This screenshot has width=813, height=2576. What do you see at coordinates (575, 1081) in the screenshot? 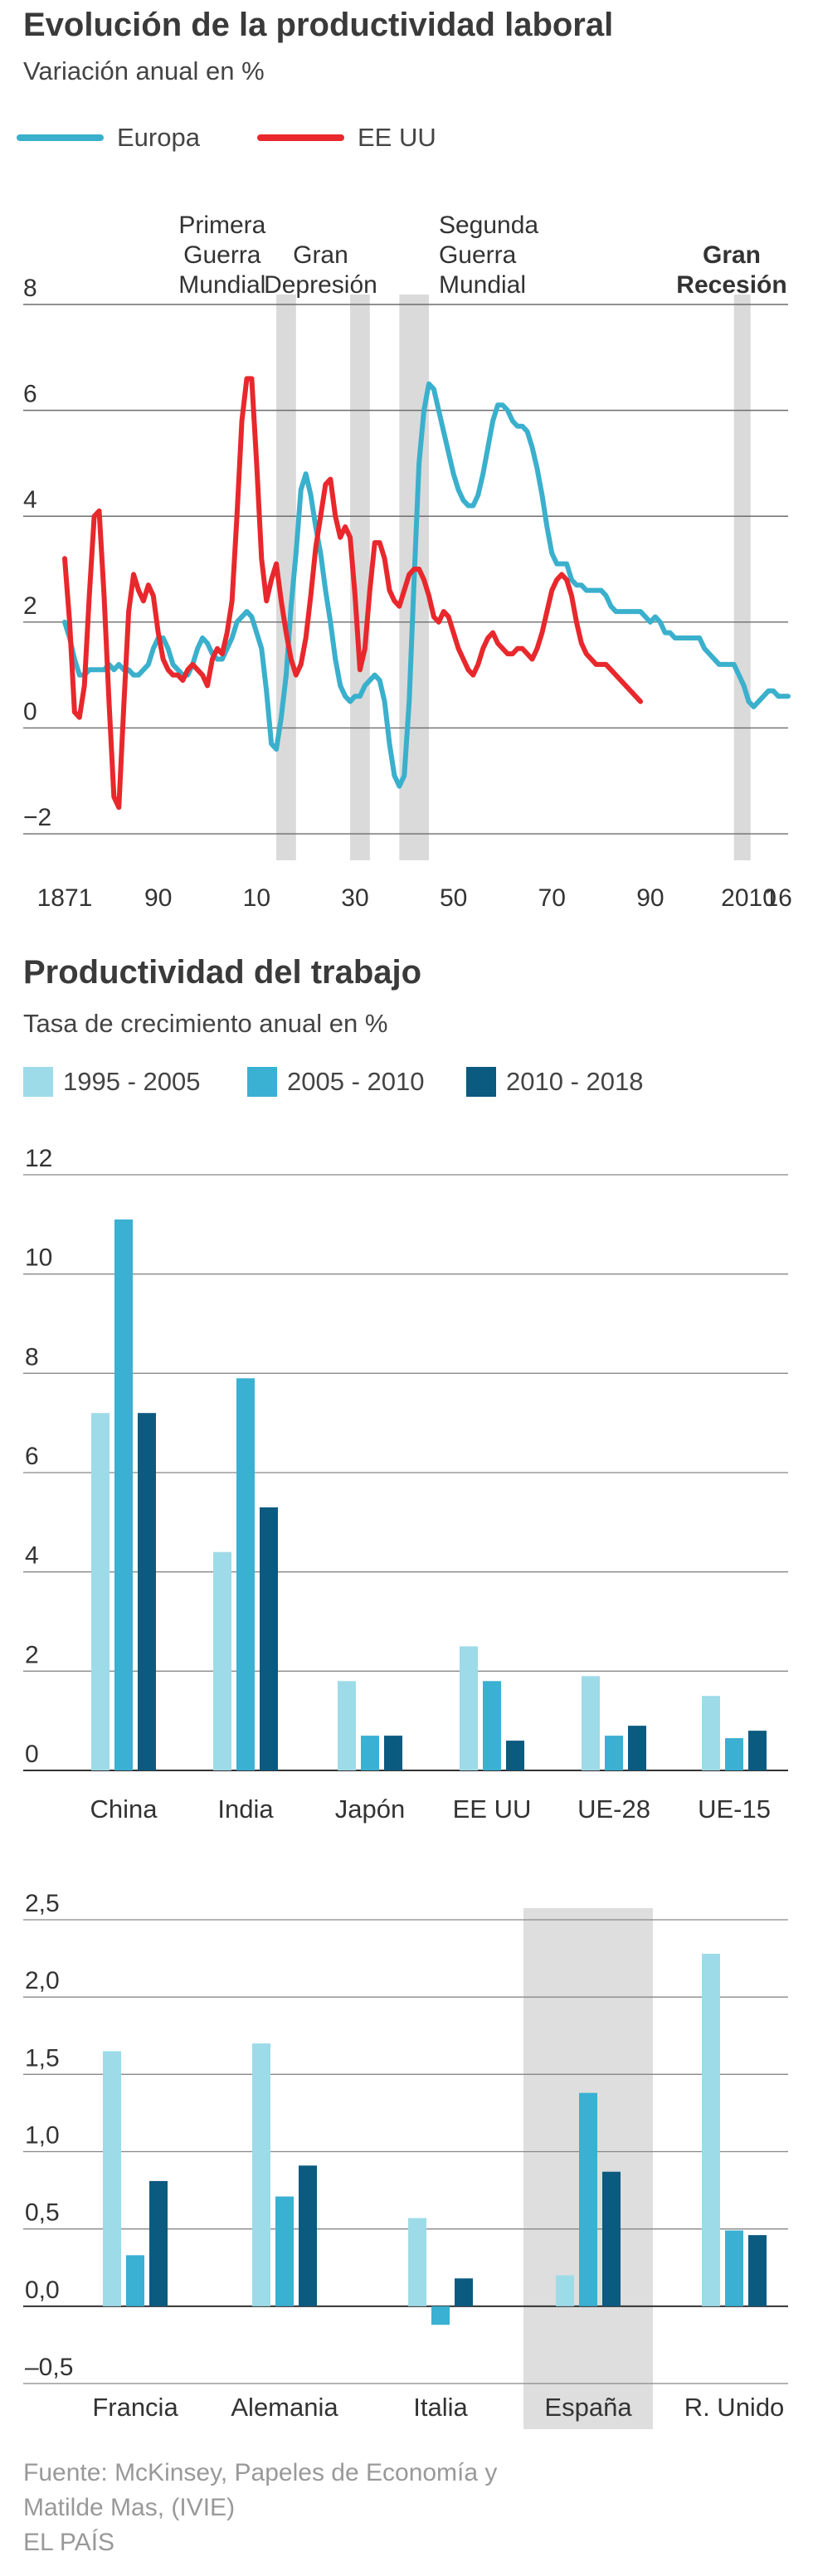
I see `legend-2010-2018-label: 2010 - 2018` at bounding box center [575, 1081].